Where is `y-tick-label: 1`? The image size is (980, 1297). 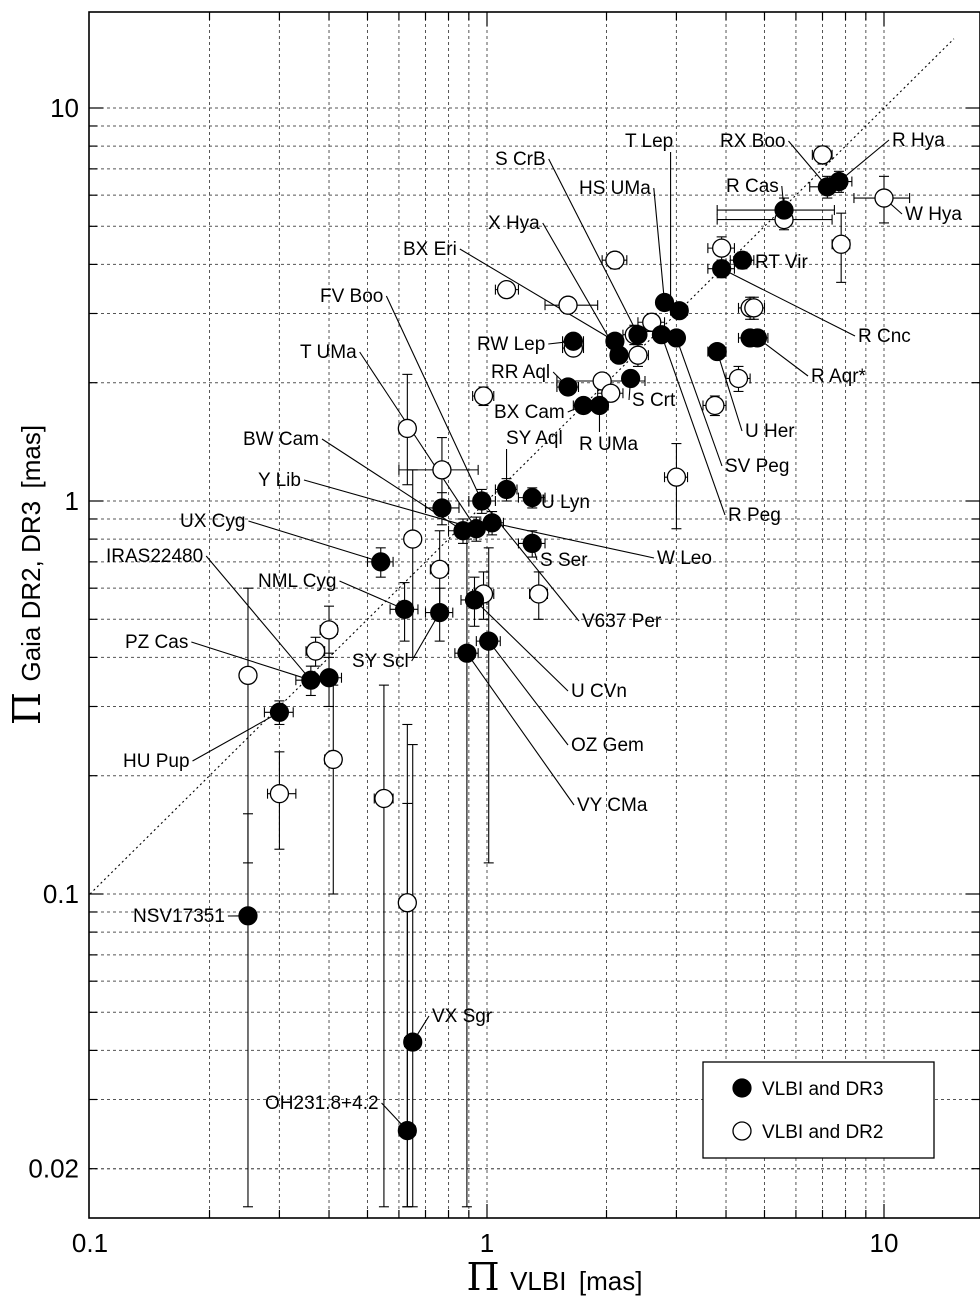 y-tick-label: 1 is located at coordinates (72, 501).